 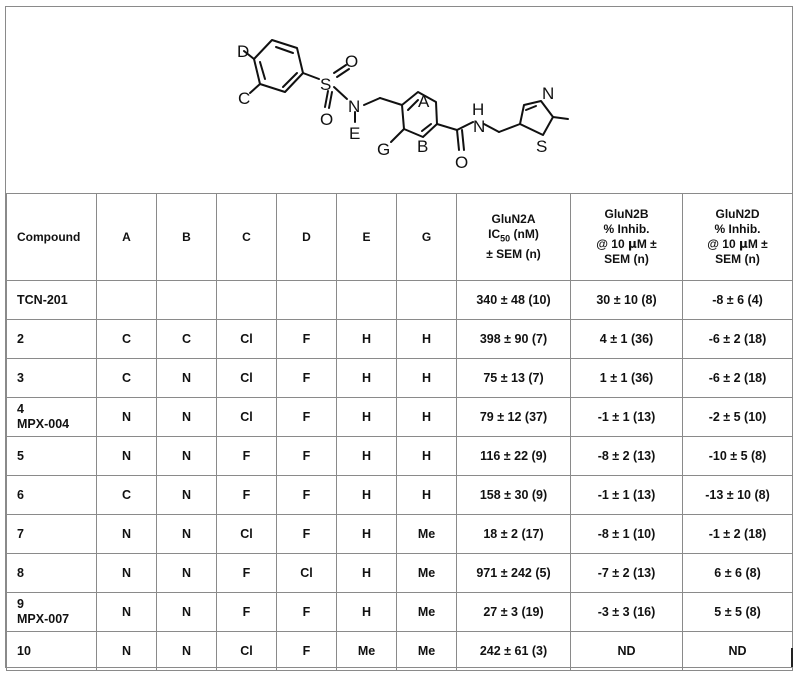 I want to click on glun2b-line2: % Inhib., so click(x=626, y=229).